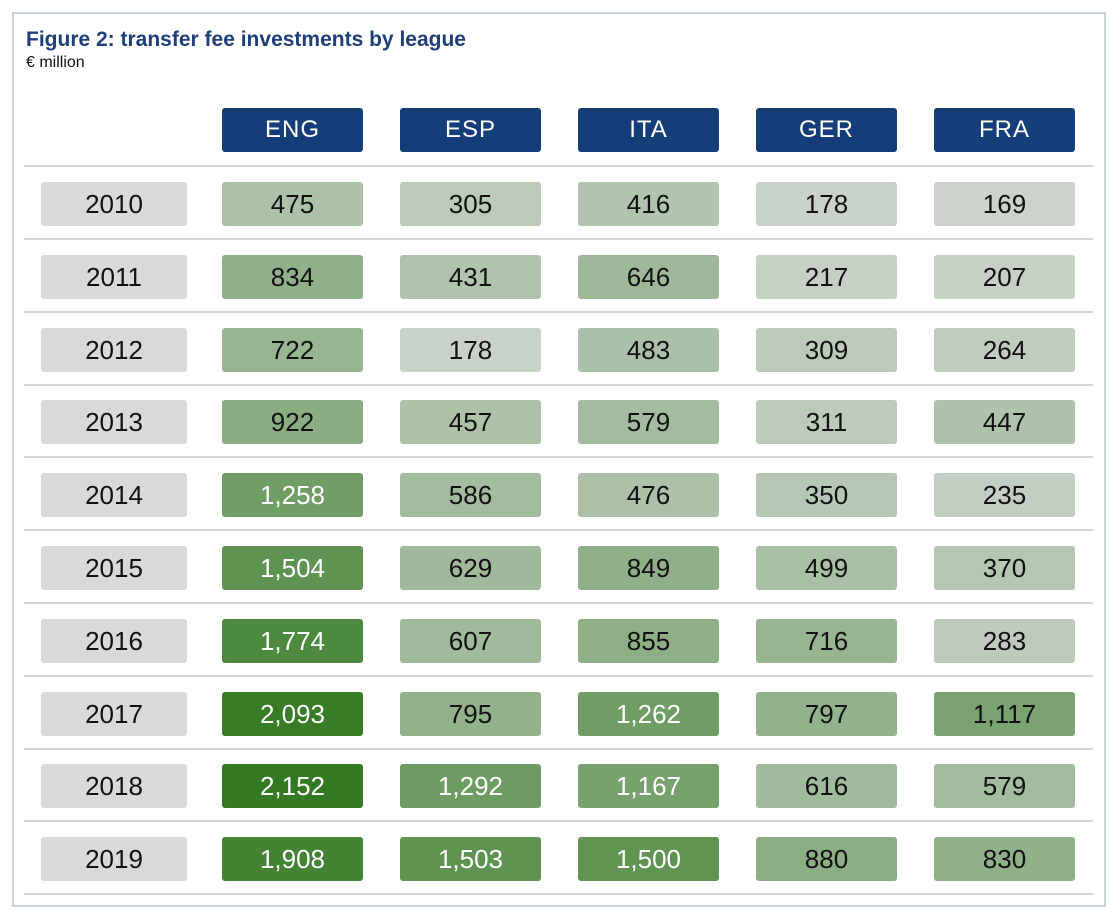 This screenshot has width=1114, height=922. What do you see at coordinates (292, 859) in the screenshot?
I see `value-cell-eng-2019: 1,908` at bounding box center [292, 859].